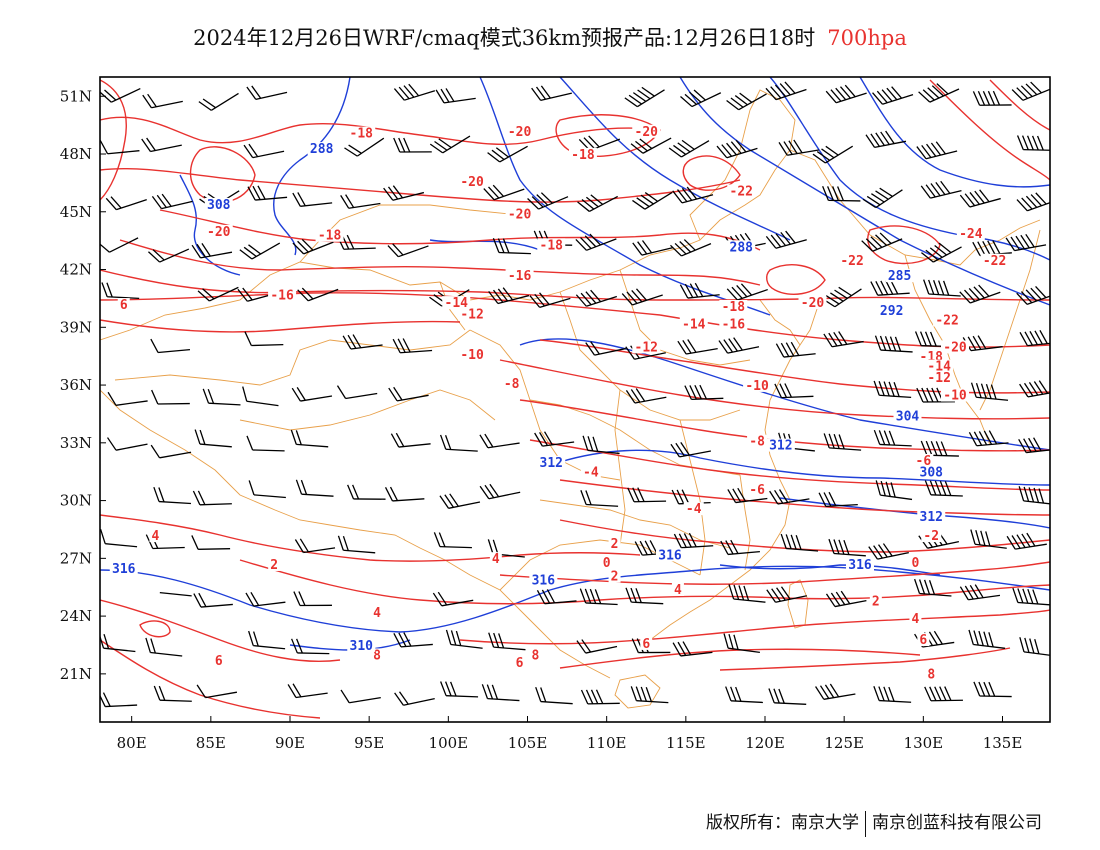 Image resolution: width=1100 pixels, height=850 pixels. What do you see at coordinates (924, 743) in the screenshot?
I see `lon-tick-label: 130E` at bounding box center [924, 743].